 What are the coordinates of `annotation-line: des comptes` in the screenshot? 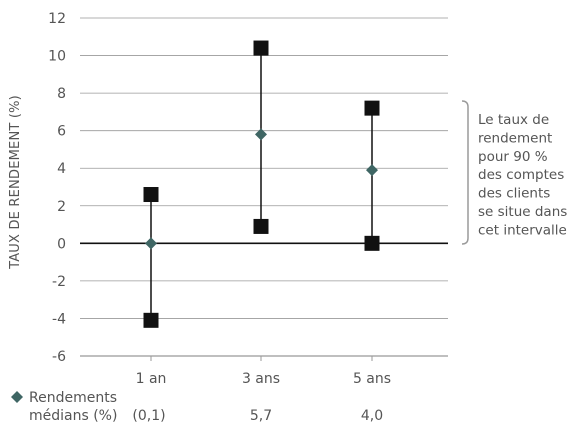 It's located at (521, 175).